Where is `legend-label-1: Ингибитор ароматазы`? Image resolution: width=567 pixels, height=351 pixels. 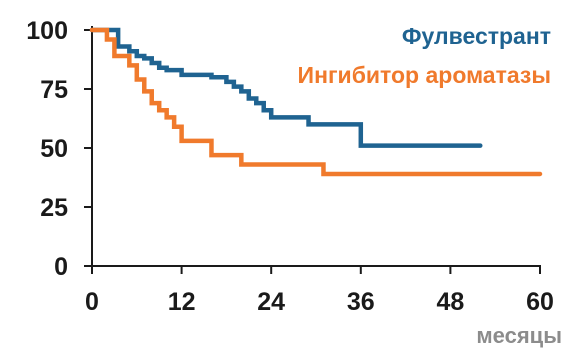 legend-label-1: Ингибитор ароматазы is located at coordinates (424, 75).